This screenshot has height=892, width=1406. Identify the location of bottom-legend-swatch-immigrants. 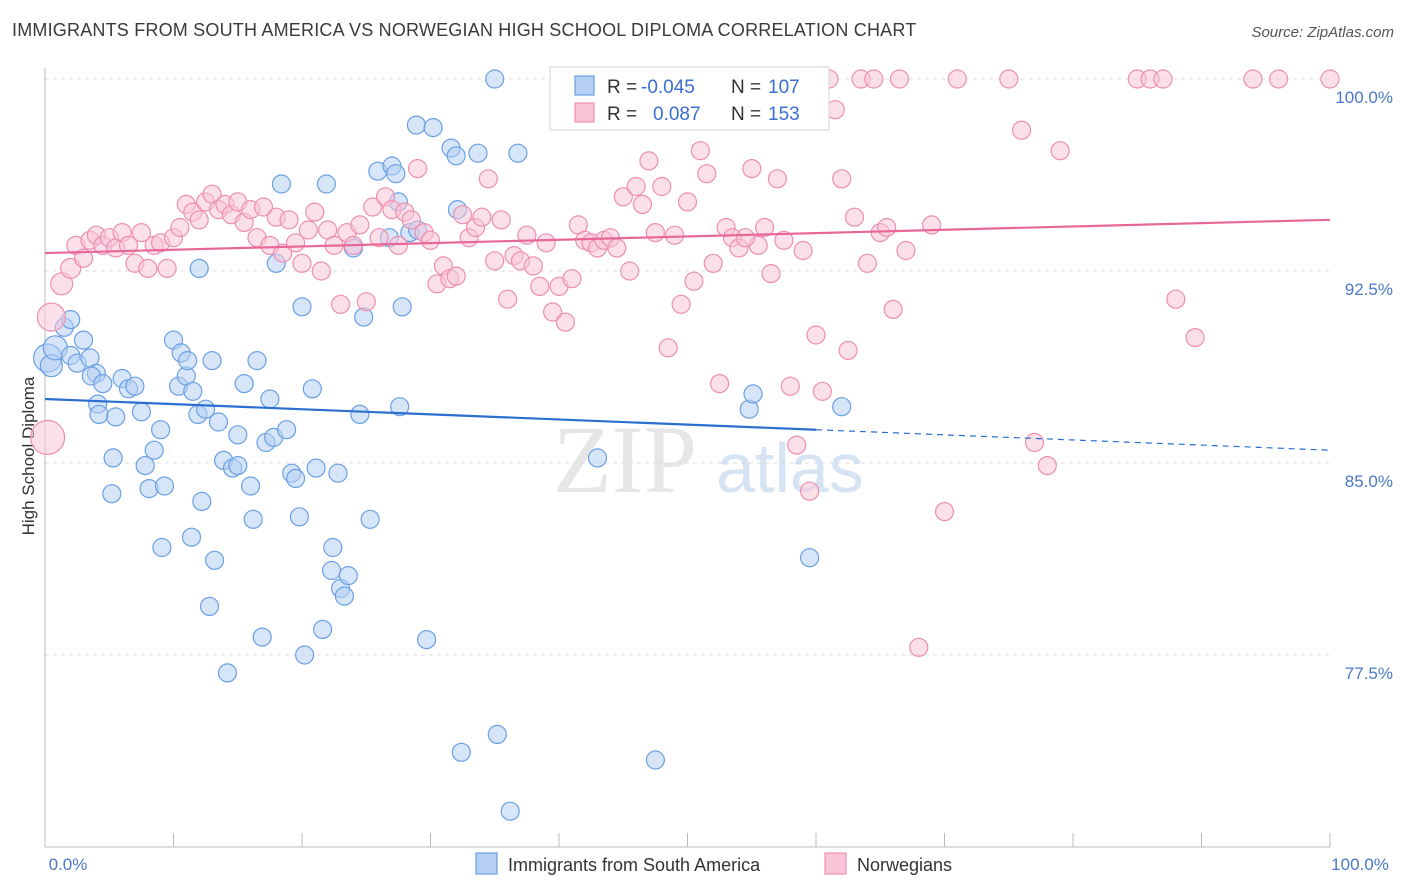
(486, 863).